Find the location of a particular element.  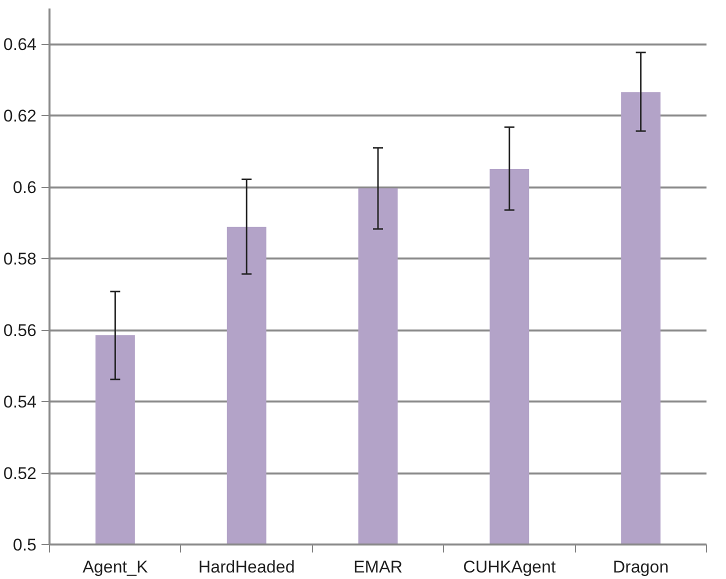

x-tick-label: Agent_K is located at coordinates (115, 567).